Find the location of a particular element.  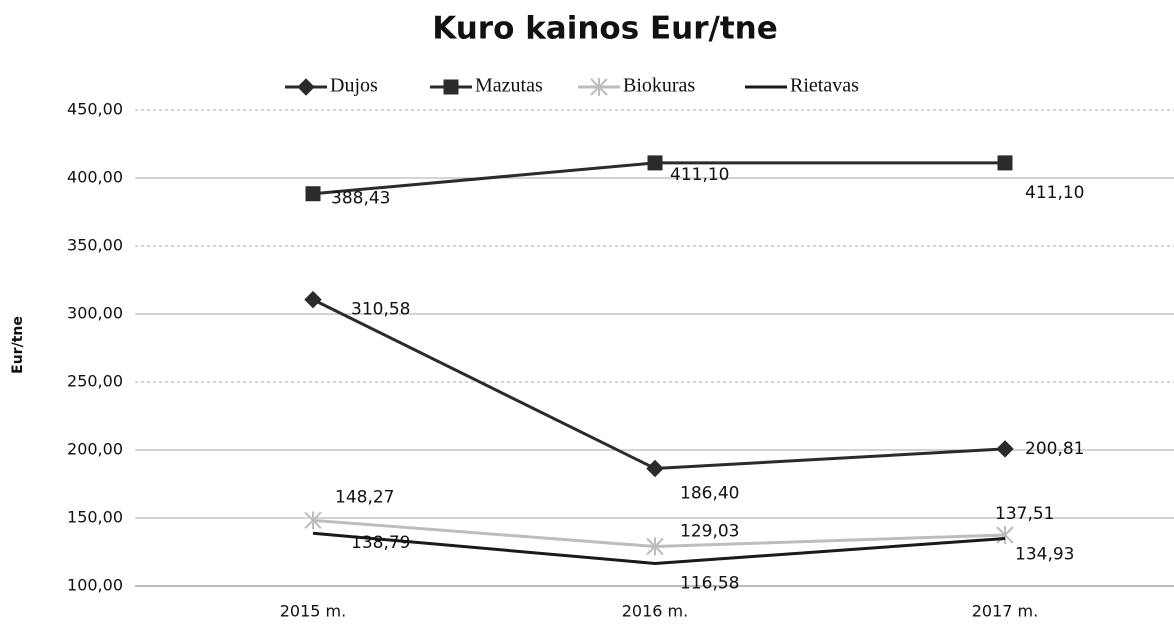

data-label: 148,27 is located at coordinates (364, 497).